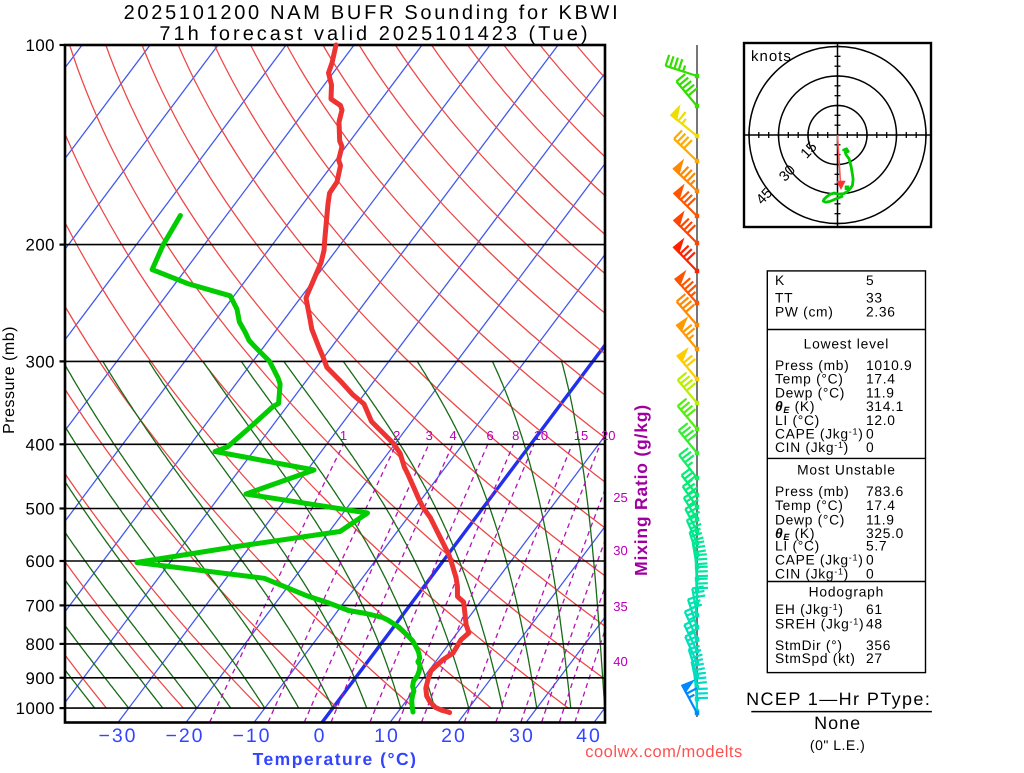 This screenshot has height=773, width=1024. Describe the element at coordinates (374, 34) in the screenshot. I see `svg-text:71h forecast valid 2025101423: 71h forecast valid 2025101423 (Tue)` at that location.